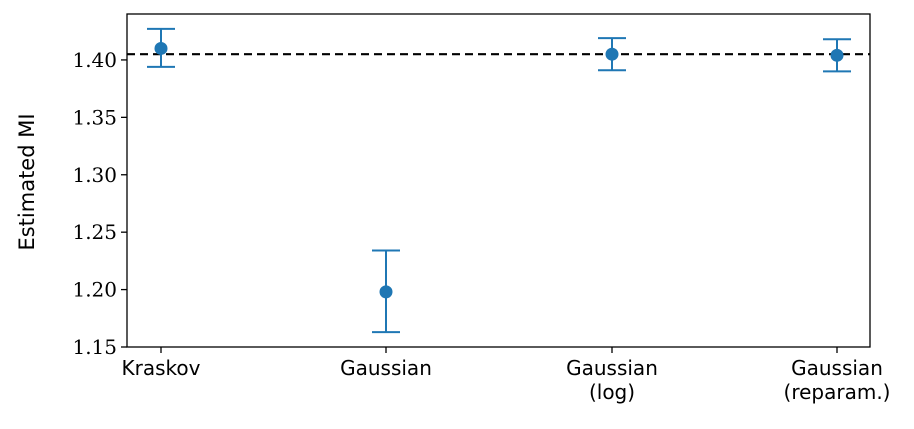 The image size is (914, 429). What do you see at coordinates (27, 181) in the screenshot?
I see `y-axis-label: Estimated MI` at bounding box center [27, 181].